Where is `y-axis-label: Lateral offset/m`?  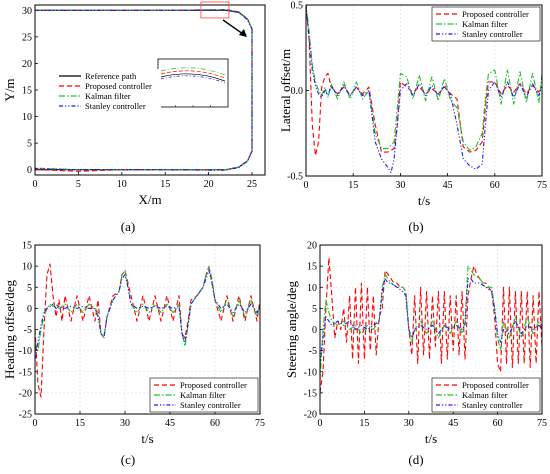 y-axis-label: Lateral offset/m is located at coordinates (285, 90).